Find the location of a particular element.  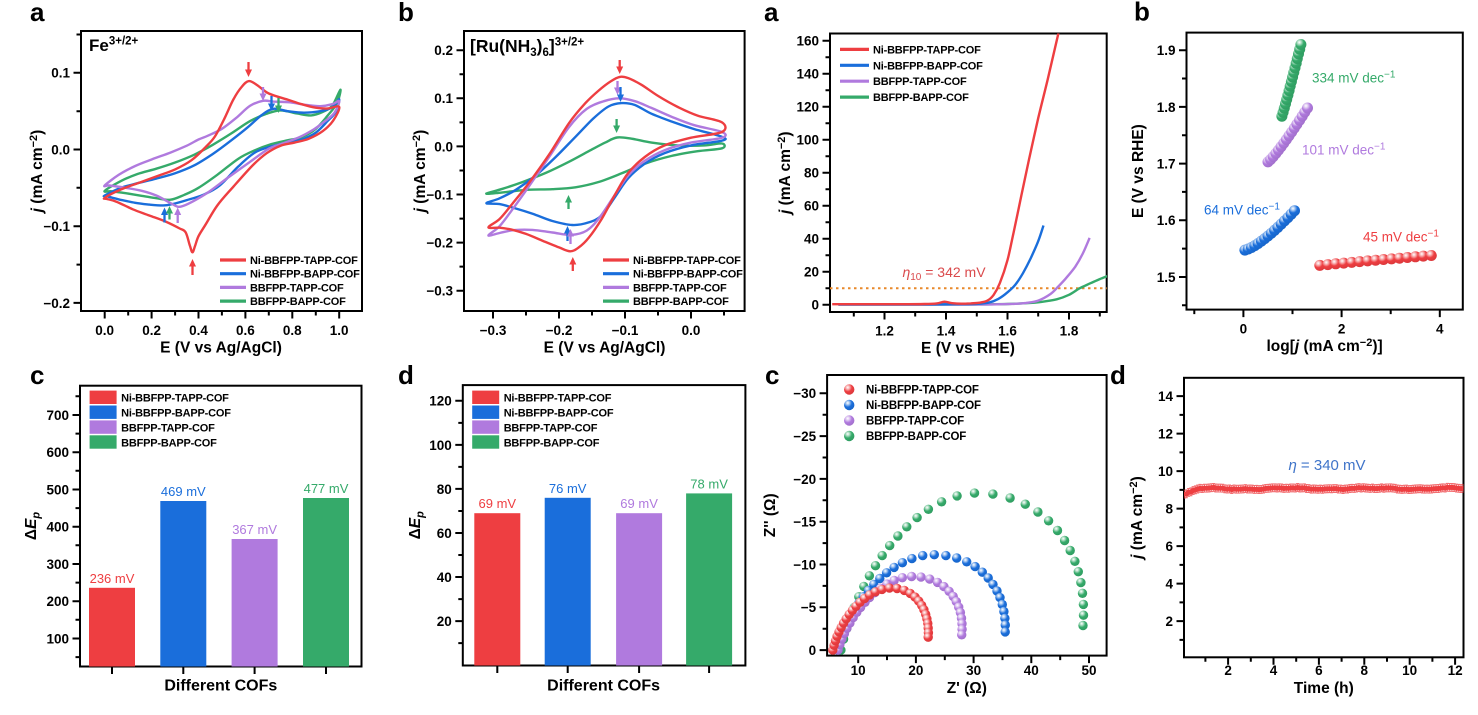

svg-text: 1.2 is located at coordinates (884, 331).